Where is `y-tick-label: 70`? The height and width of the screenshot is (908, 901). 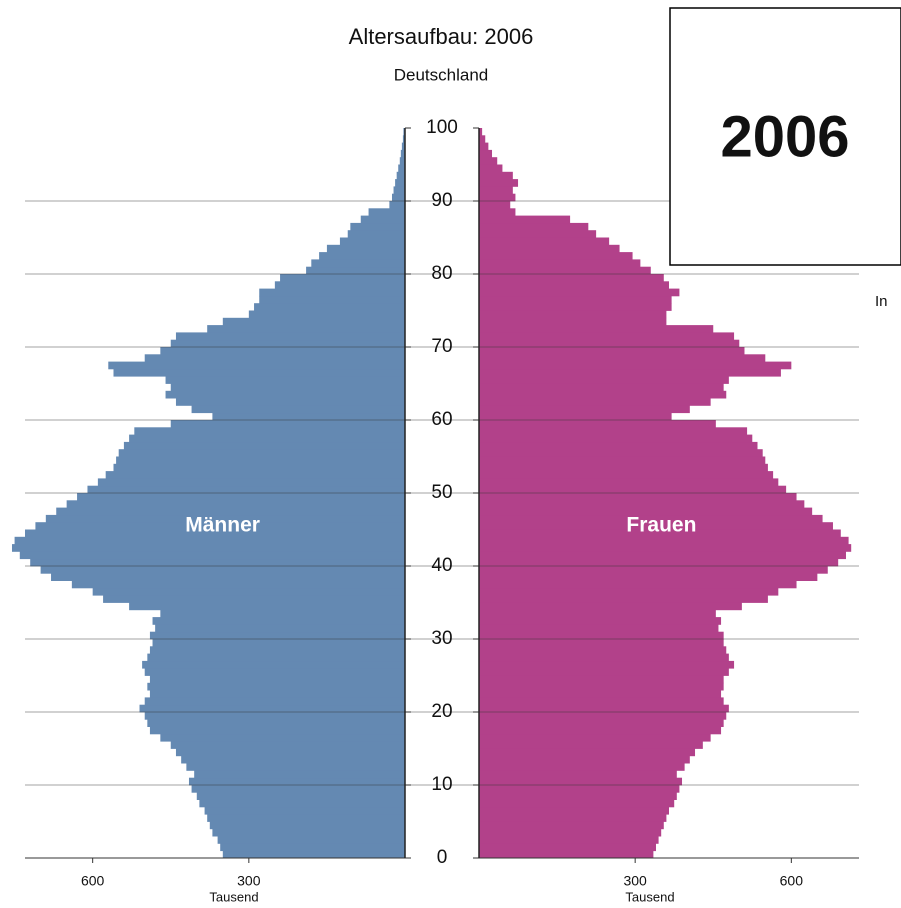
y-tick-label: 70 is located at coordinates (441, 346).